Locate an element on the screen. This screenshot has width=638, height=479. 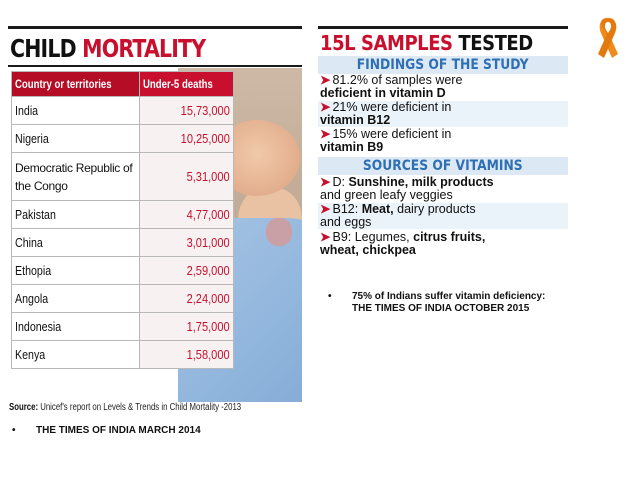
table-row: Nigeria 10,25,000 is located at coordinates (123, 138).